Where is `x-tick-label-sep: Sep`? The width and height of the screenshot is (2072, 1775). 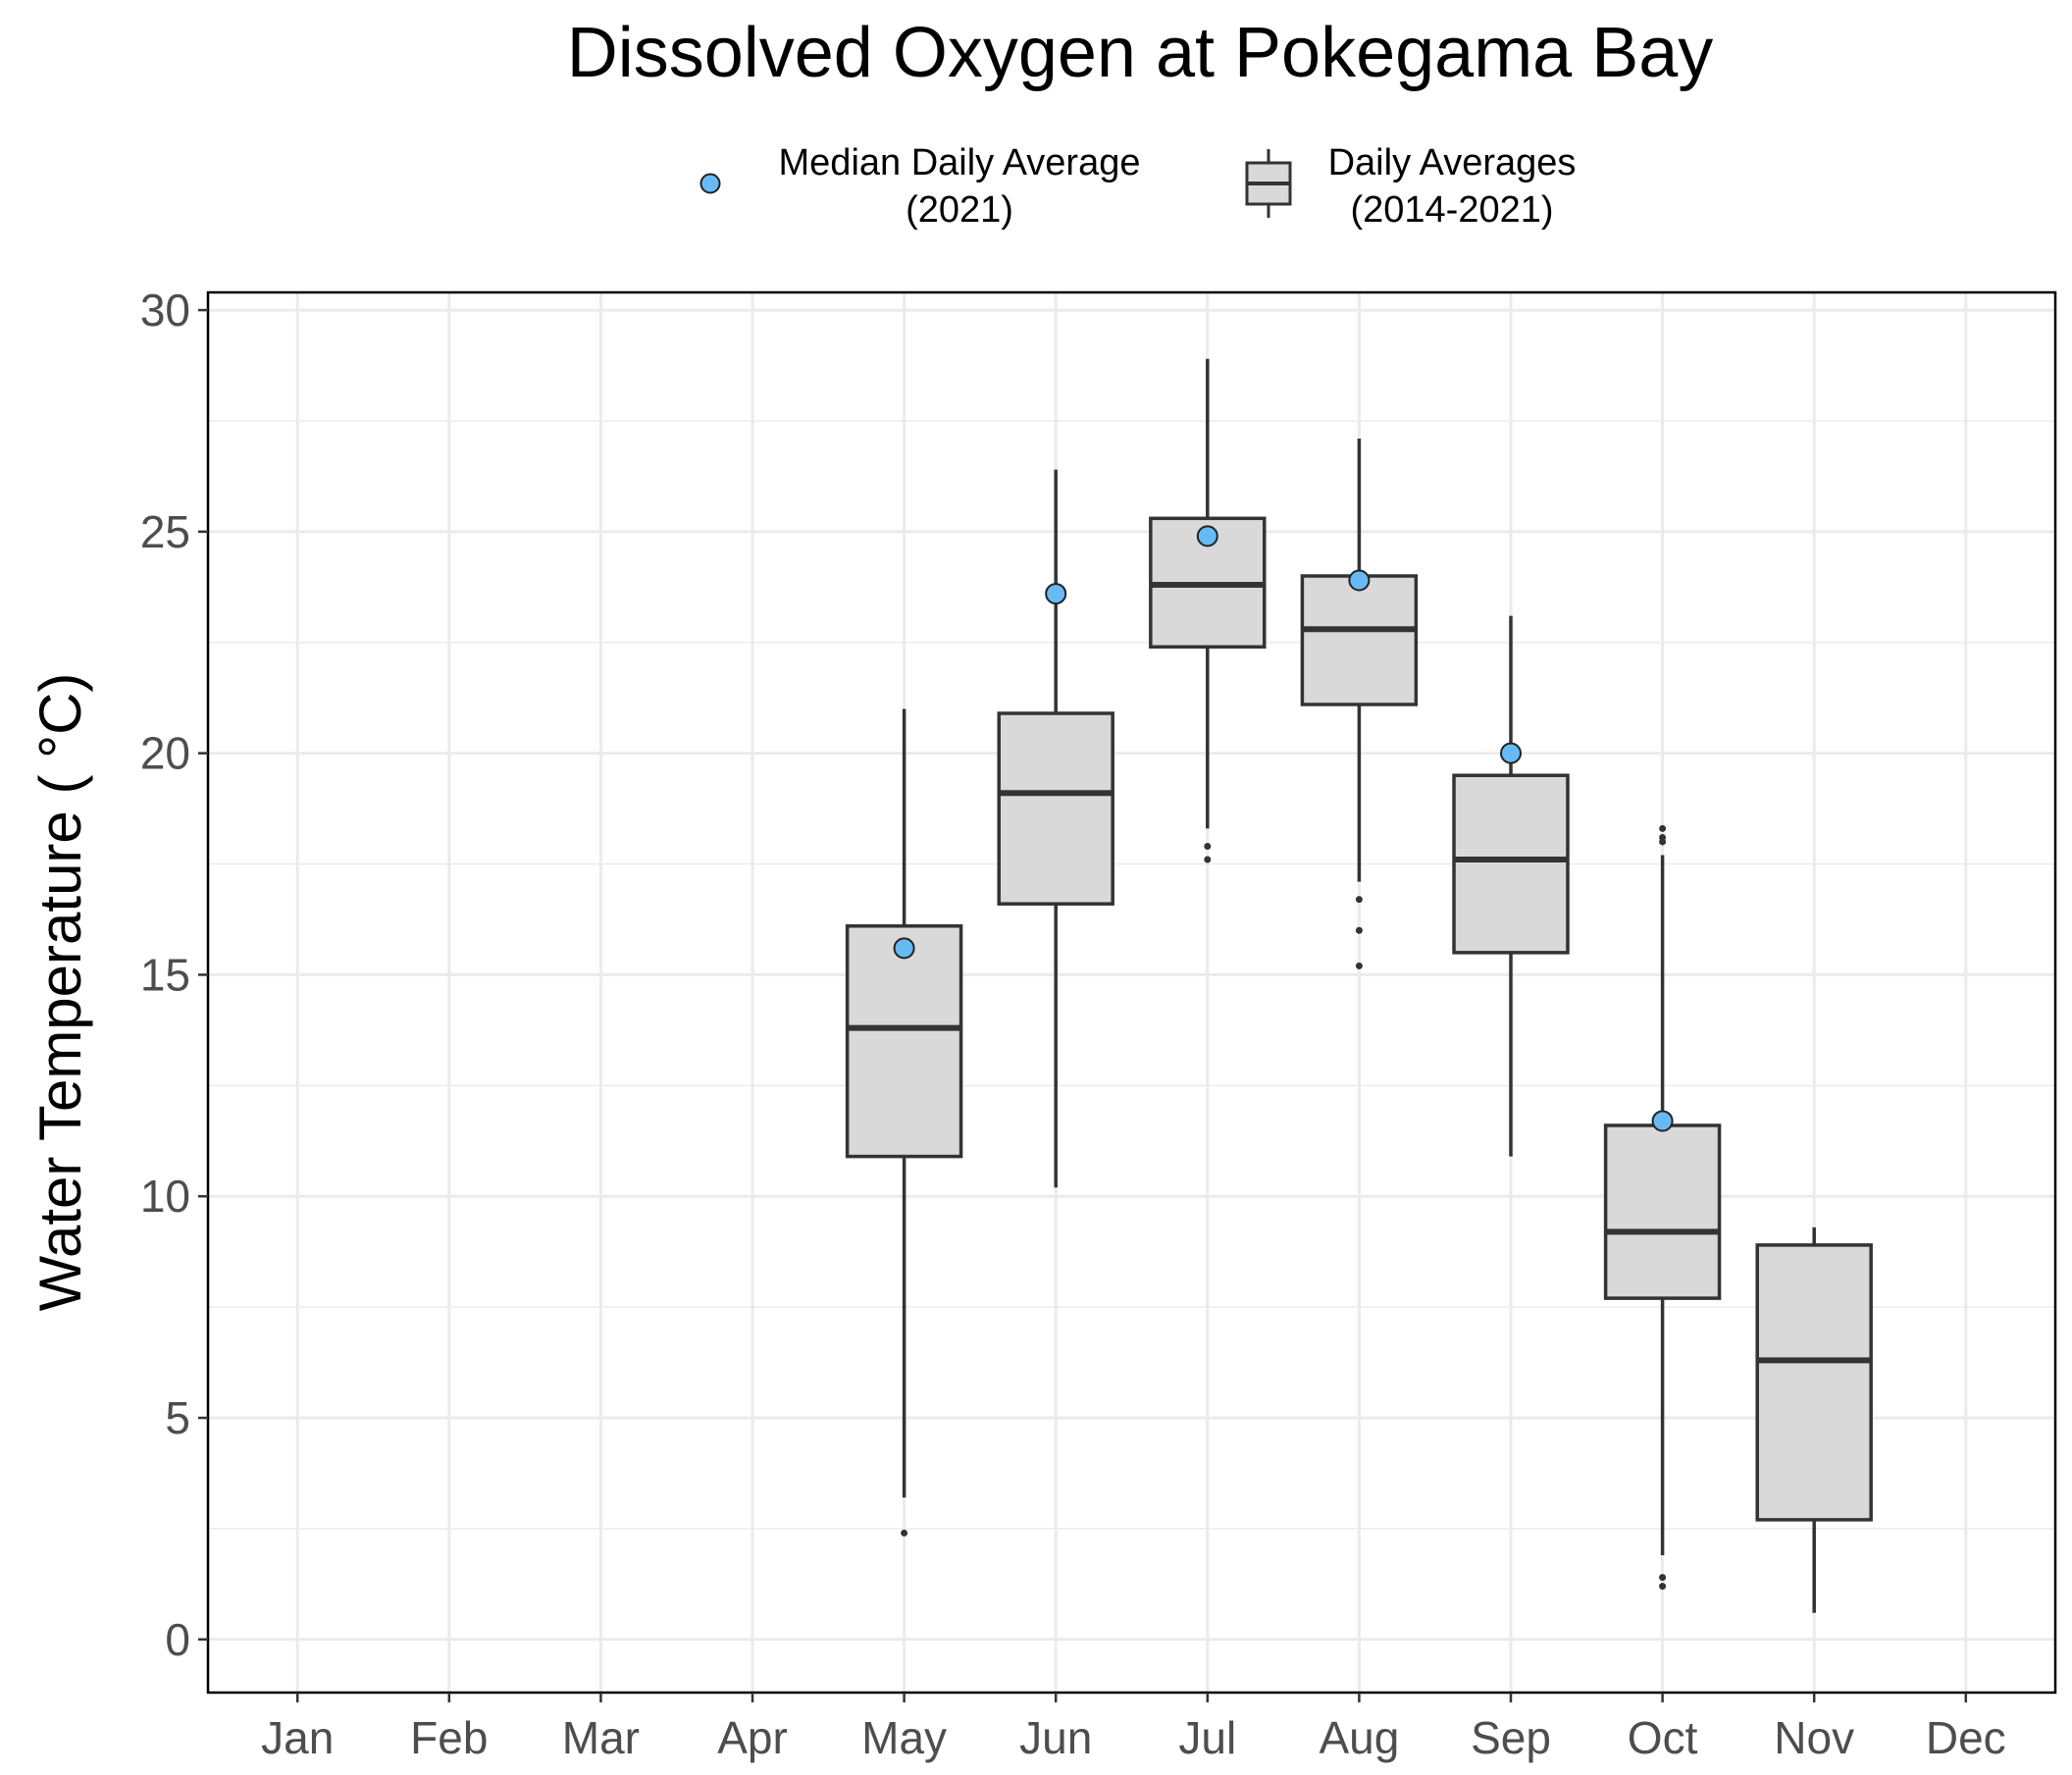
x-tick-label-sep: Sep is located at coordinates (1511, 1738).